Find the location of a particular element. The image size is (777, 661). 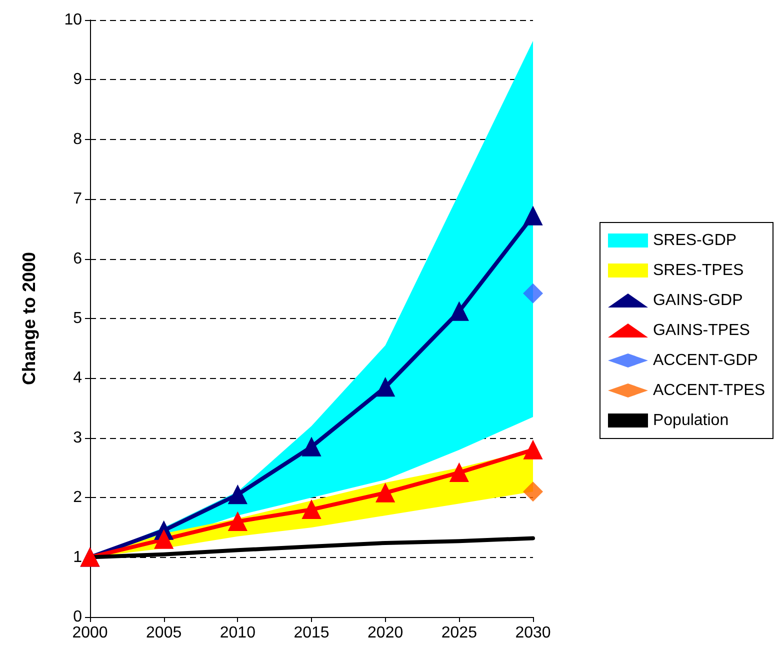

x-tick-label: 2000 is located at coordinates (90, 633).